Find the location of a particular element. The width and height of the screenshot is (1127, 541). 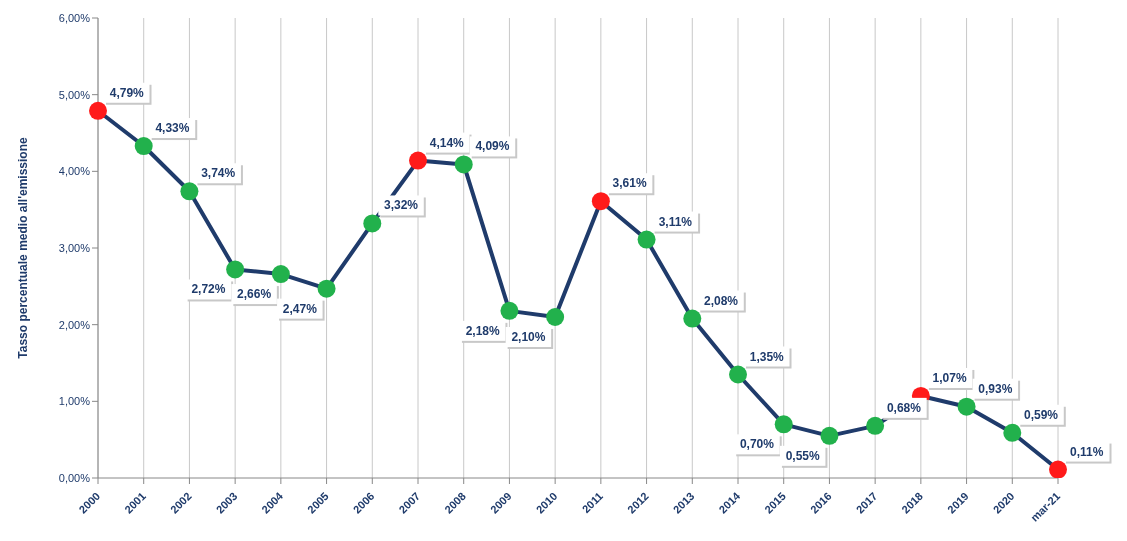

y-tick-label: 3,00% is located at coordinates (74, 247).